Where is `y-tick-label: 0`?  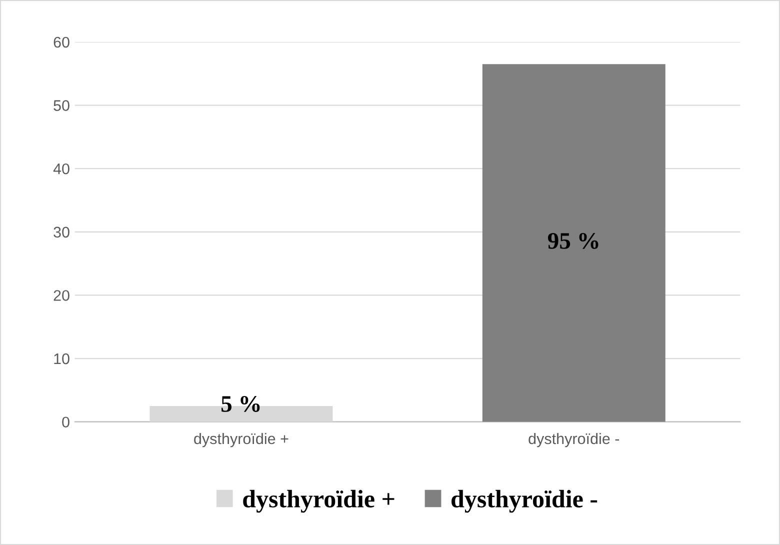 y-tick-label: 0 is located at coordinates (66, 422).